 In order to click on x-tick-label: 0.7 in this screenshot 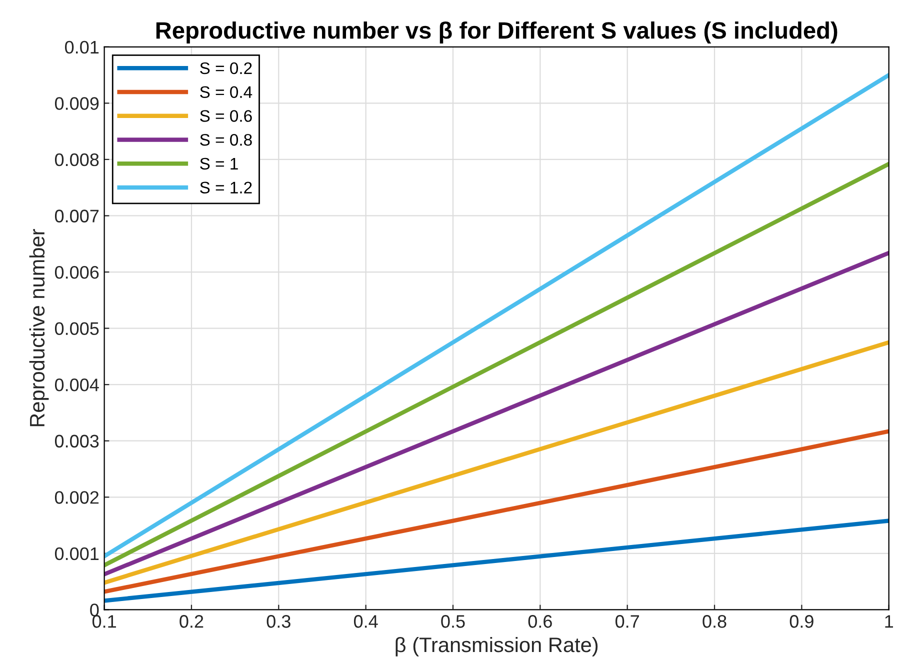, I will do `click(627, 621)`.